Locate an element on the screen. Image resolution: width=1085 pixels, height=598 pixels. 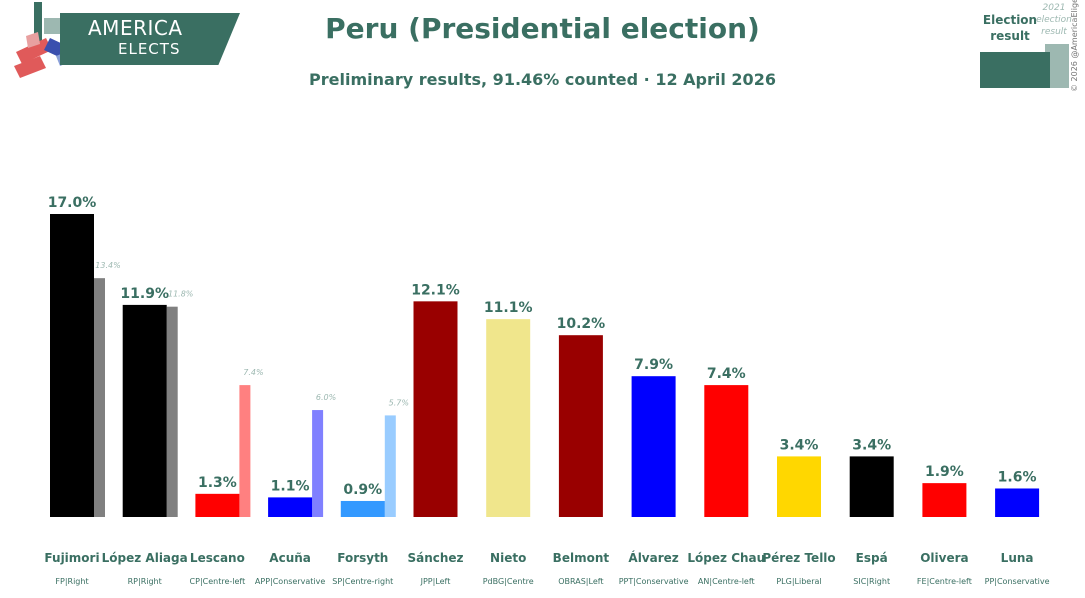
party-label-espa: SIC|Right is located at coordinates (871, 581).